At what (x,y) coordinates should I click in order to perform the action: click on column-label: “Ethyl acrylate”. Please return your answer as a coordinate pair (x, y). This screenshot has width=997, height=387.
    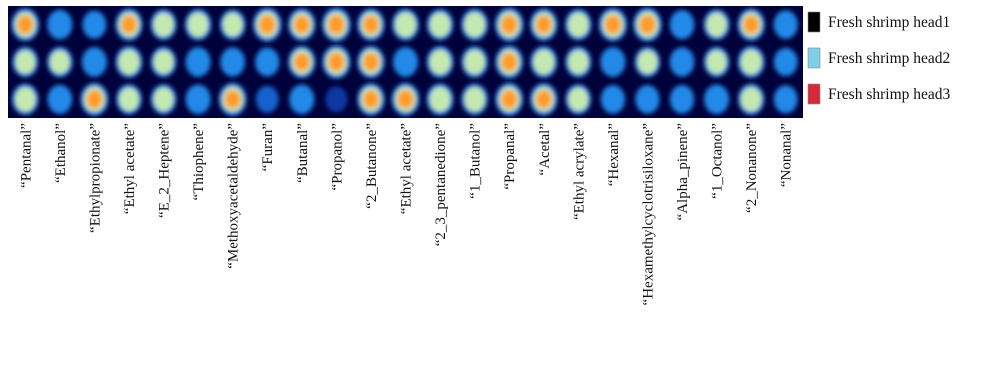
    Looking at the image, I should click on (579, 171).